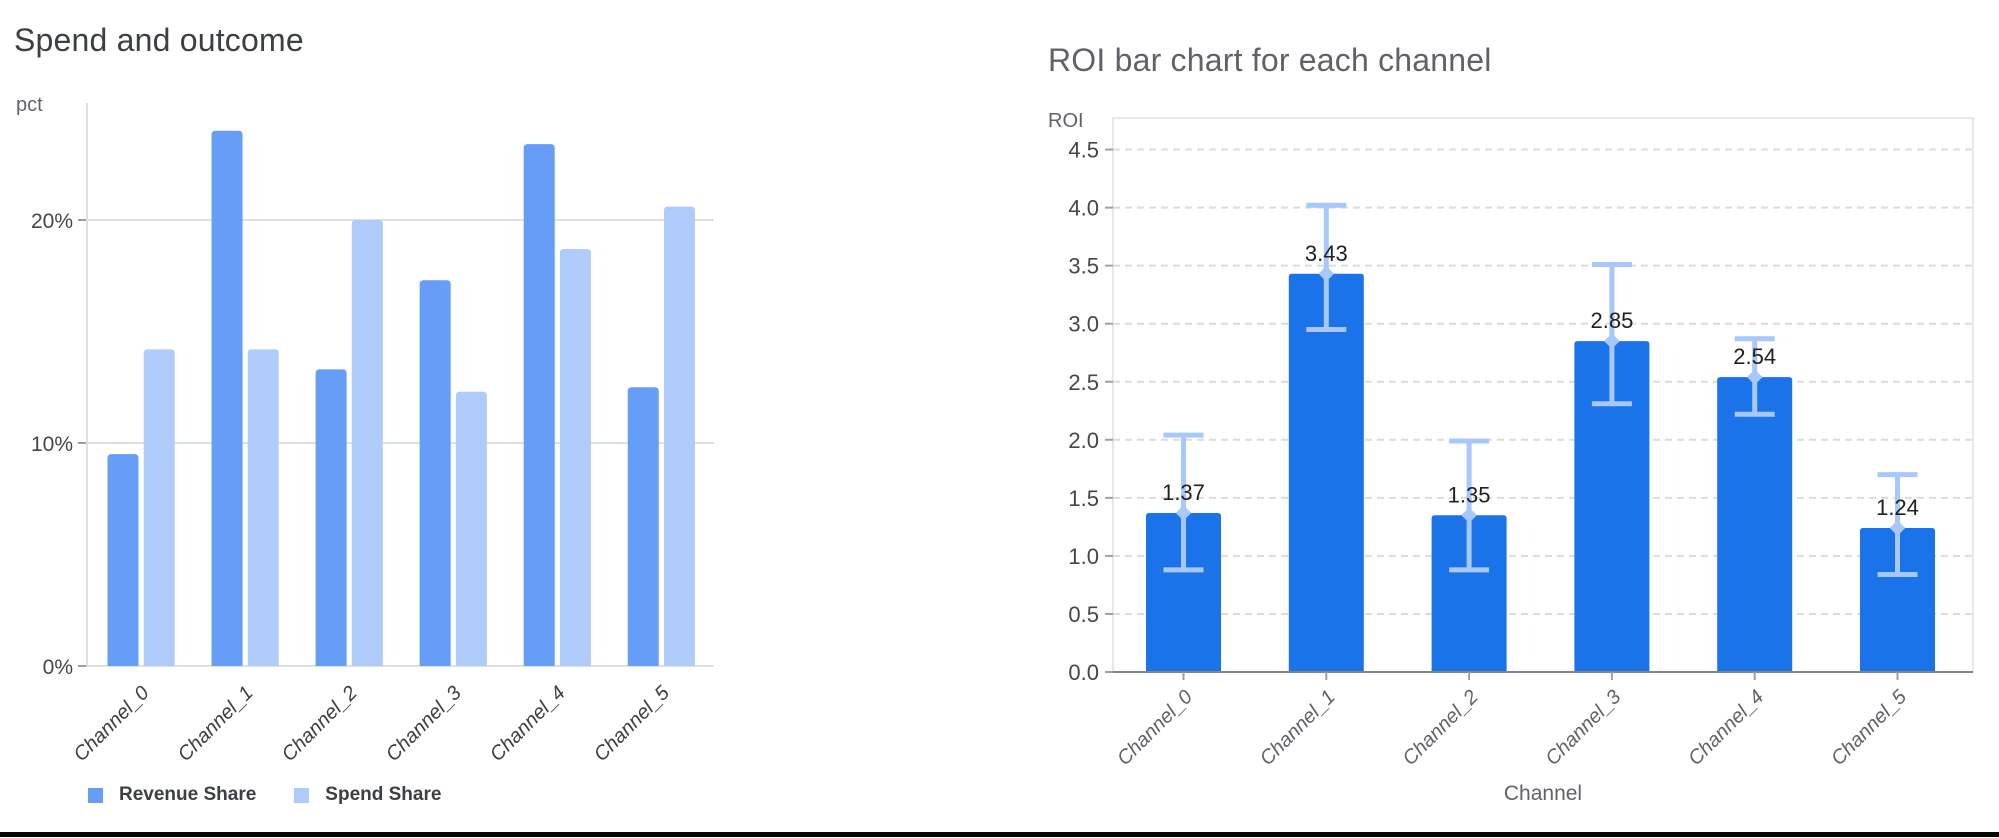 The width and height of the screenshot is (1999, 838). I want to click on bar-channel_1-spend, so click(263, 507).